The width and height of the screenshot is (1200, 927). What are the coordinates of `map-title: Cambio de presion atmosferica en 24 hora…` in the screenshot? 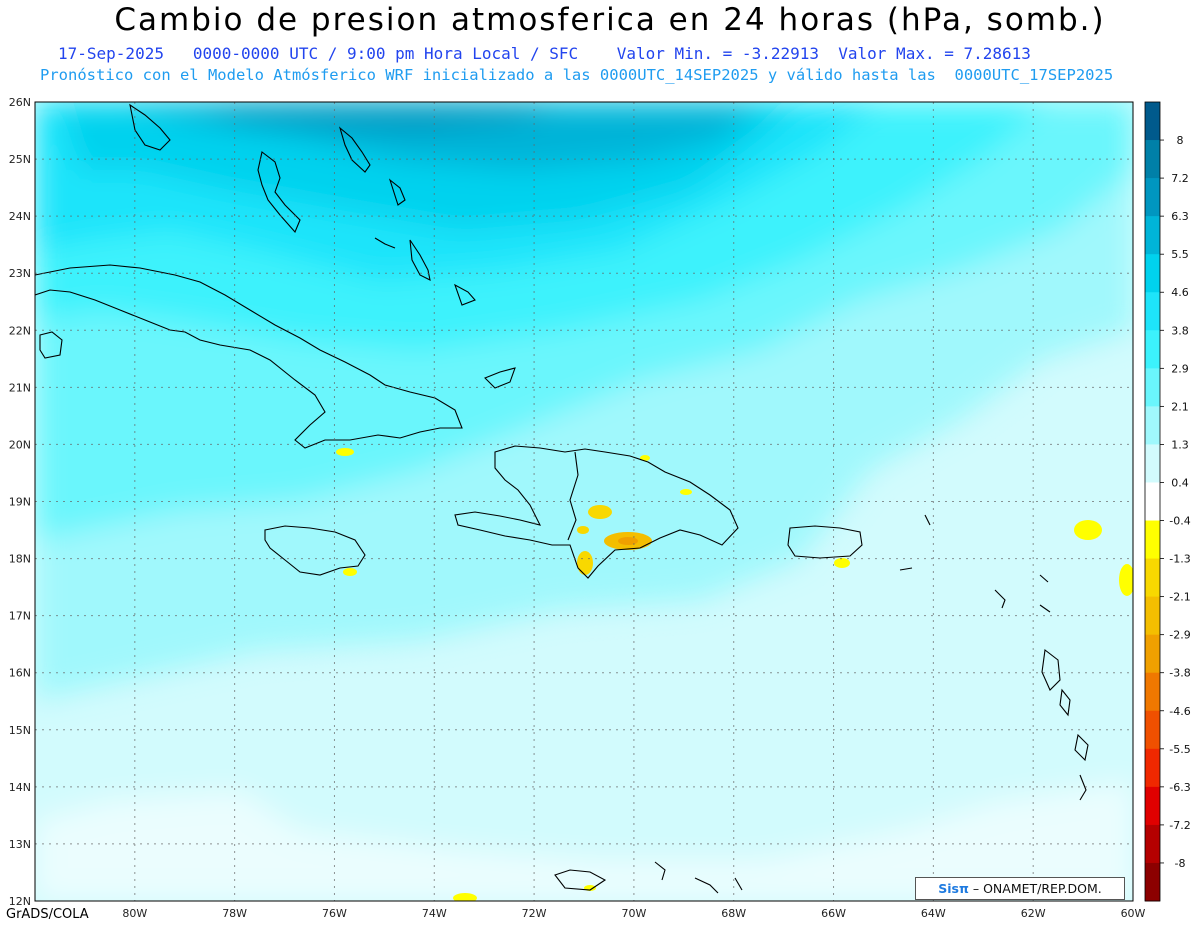 It's located at (610, 20).